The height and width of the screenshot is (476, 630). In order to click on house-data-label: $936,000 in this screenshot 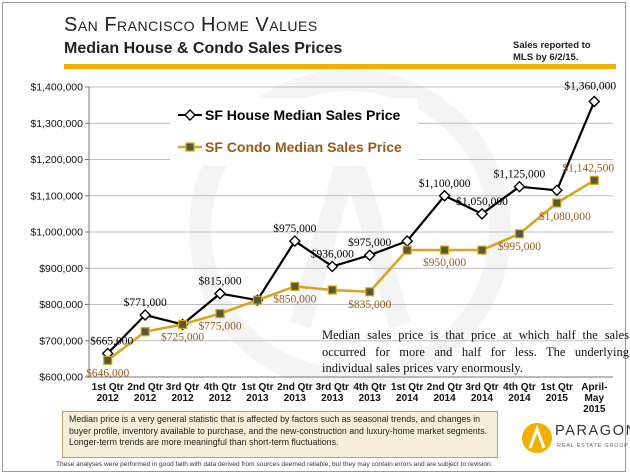, I will do `click(332, 253)`.